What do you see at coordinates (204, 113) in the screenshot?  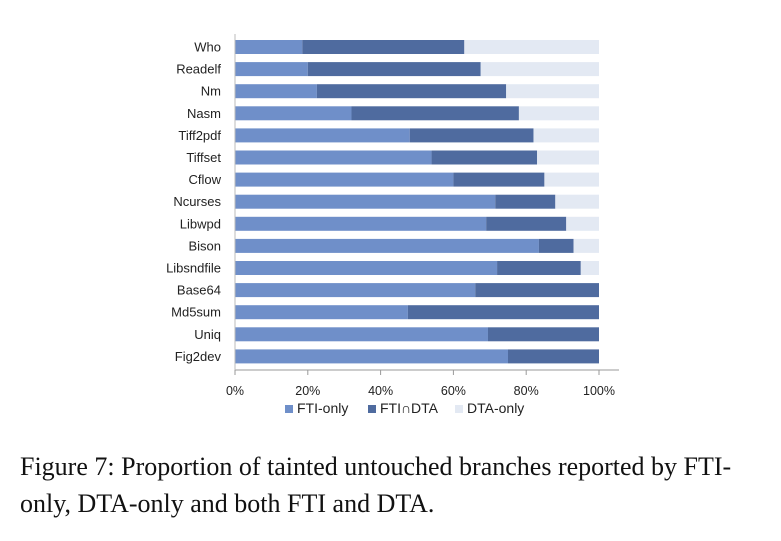 I see `category-label-nasm: Nasm` at bounding box center [204, 113].